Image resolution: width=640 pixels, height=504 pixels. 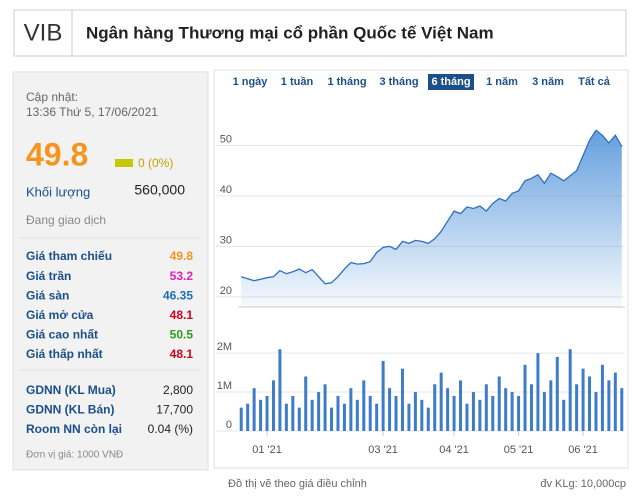 I want to click on row-value: 50.5, so click(x=182, y=335).